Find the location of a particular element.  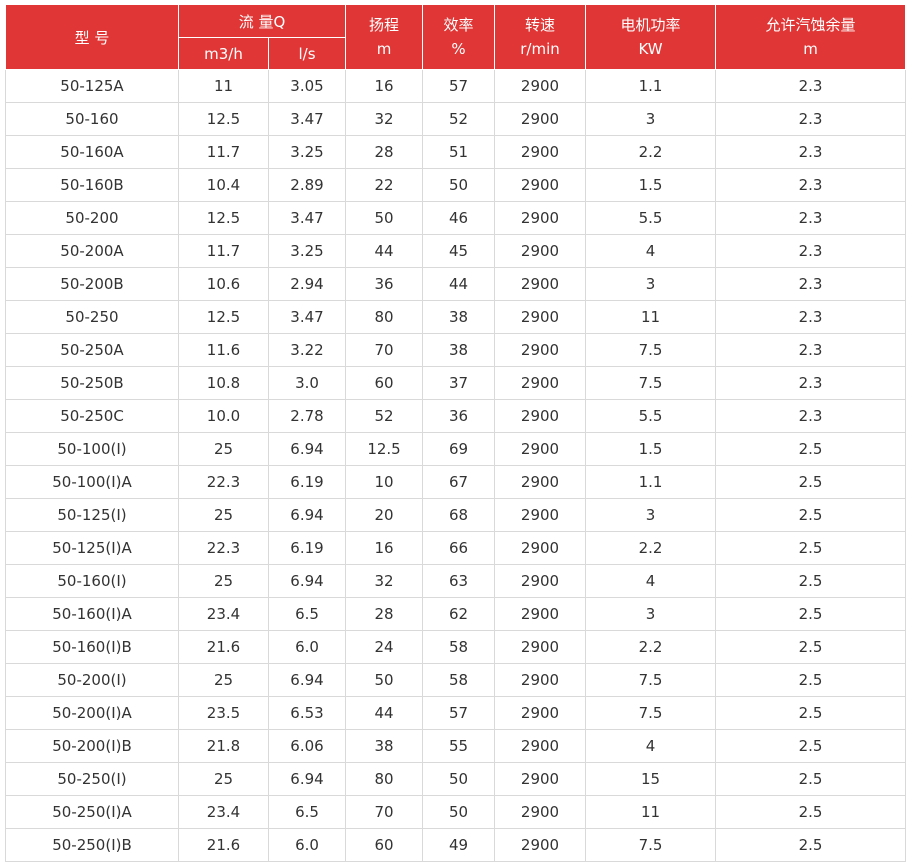

col-flow-ls-header: l/s is located at coordinates (307, 53).